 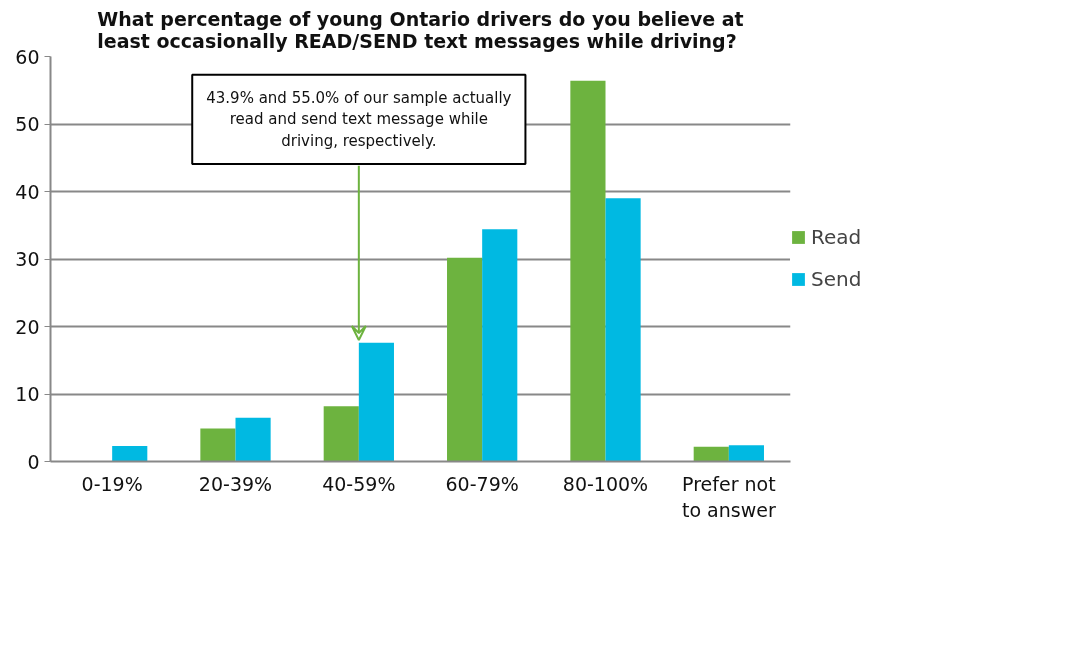 What do you see at coordinates (27, 326) in the screenshot?
I see `y-tick-label: 20` at bounding box center [27, 326].